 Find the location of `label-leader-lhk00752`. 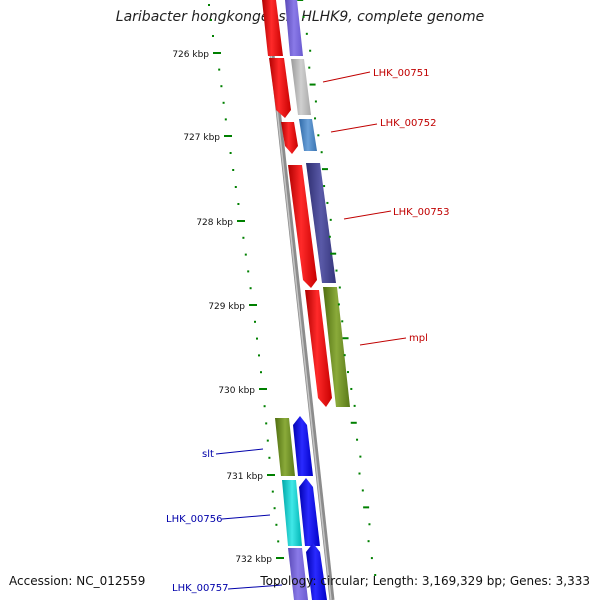

label-leader-lhk00752 is located at coordinates (354, 128).